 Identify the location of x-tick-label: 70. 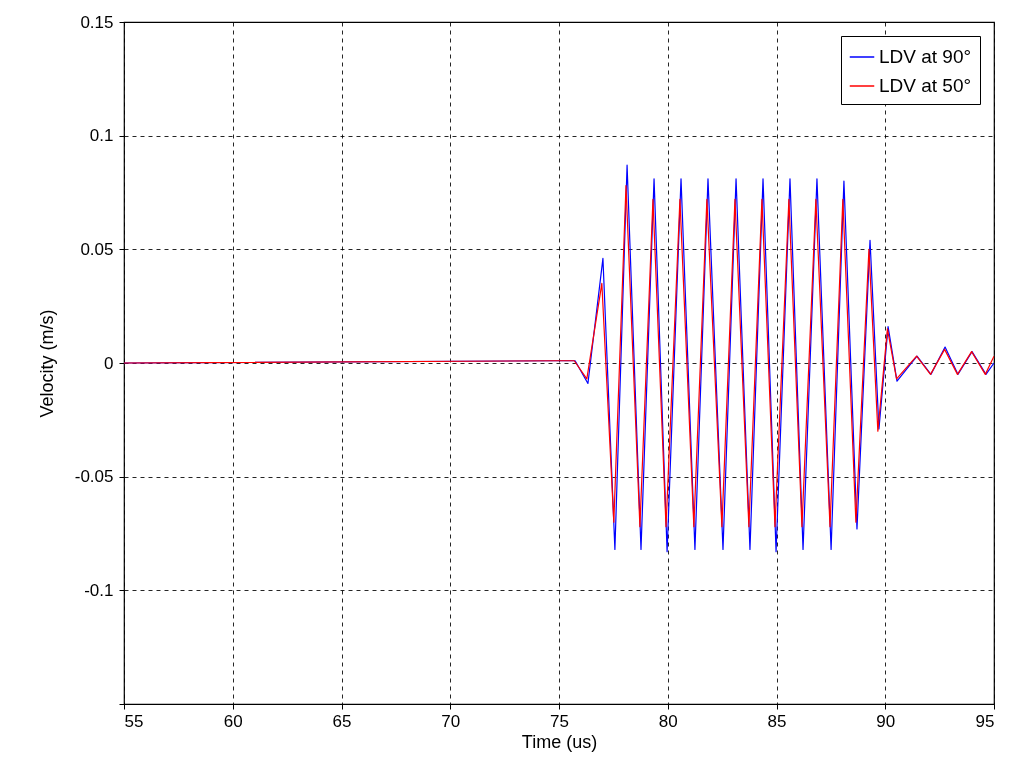
(451, 721).